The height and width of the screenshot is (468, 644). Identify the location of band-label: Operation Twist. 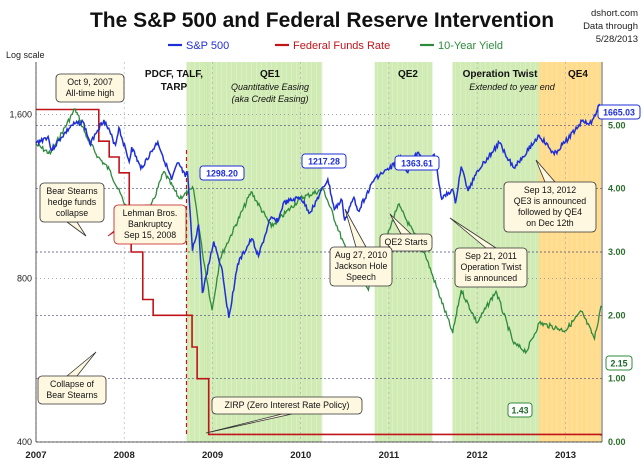
(500, 74).